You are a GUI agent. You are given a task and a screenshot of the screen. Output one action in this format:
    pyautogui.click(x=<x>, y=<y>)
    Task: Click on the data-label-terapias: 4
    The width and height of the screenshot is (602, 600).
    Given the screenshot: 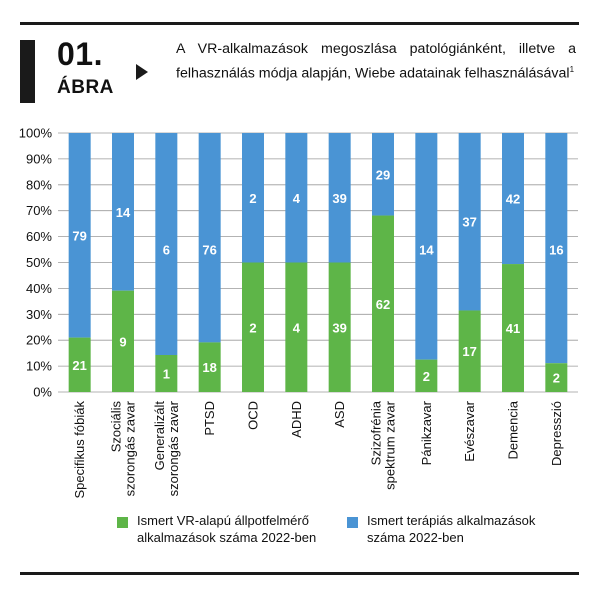 What is the action you would take?
    pyautogui.click(x=297, y=198)
    